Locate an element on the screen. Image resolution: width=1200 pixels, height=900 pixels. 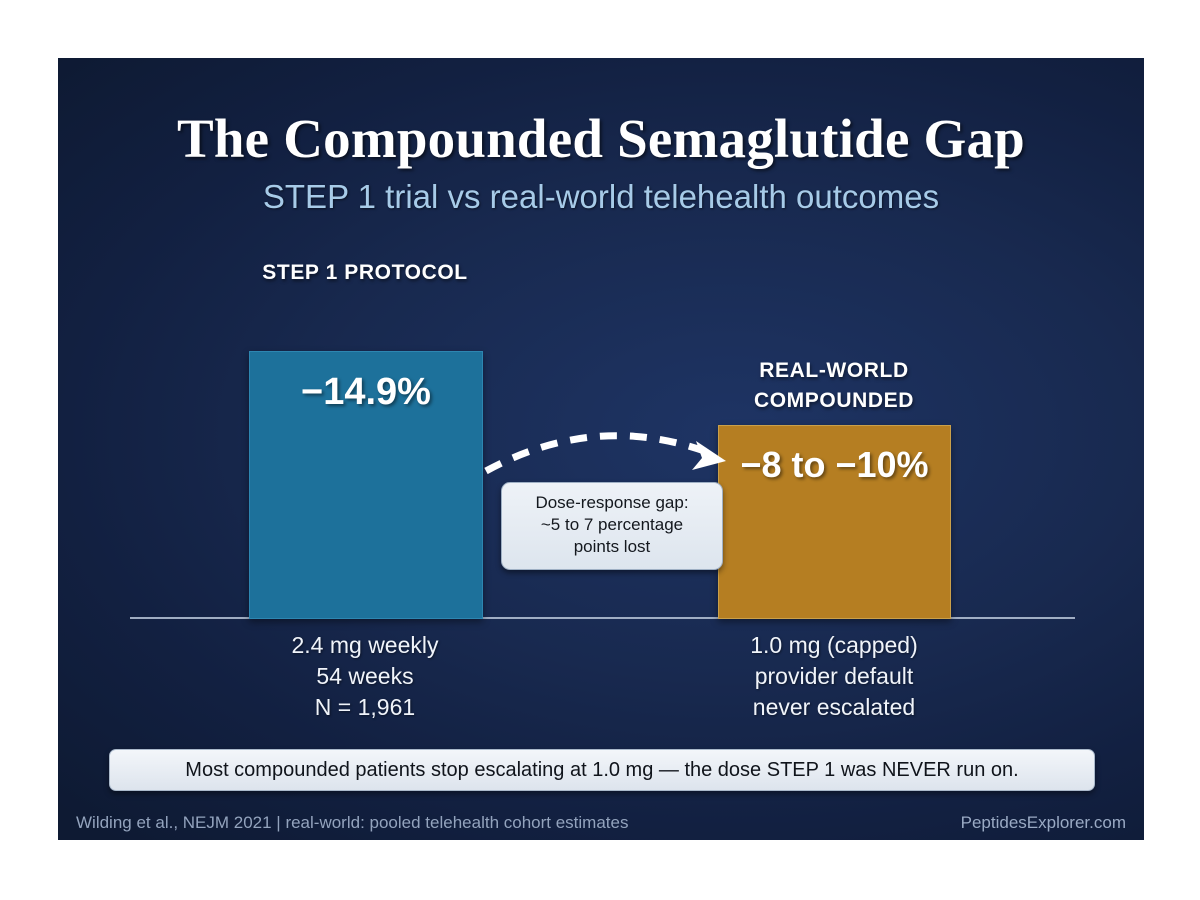
dose-response-gap-arrow-icon is located at coordinates (605, 453).